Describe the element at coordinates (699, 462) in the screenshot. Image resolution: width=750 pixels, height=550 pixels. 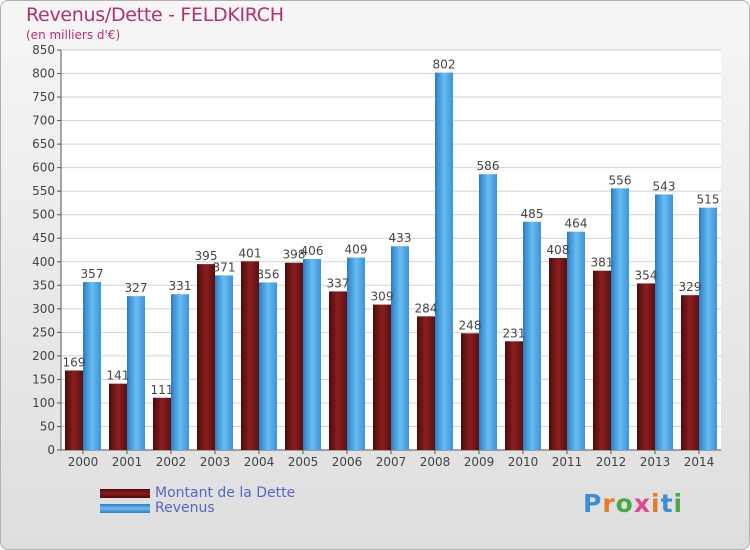
I see `x-tick-label-2014: 2014` at that location.